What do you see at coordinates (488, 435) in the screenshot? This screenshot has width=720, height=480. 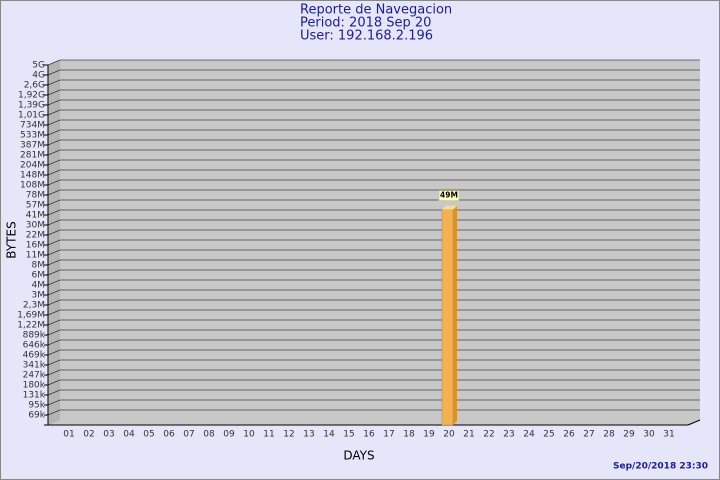 I see `x-tick-label: 22` at bounding box center [488, 435].